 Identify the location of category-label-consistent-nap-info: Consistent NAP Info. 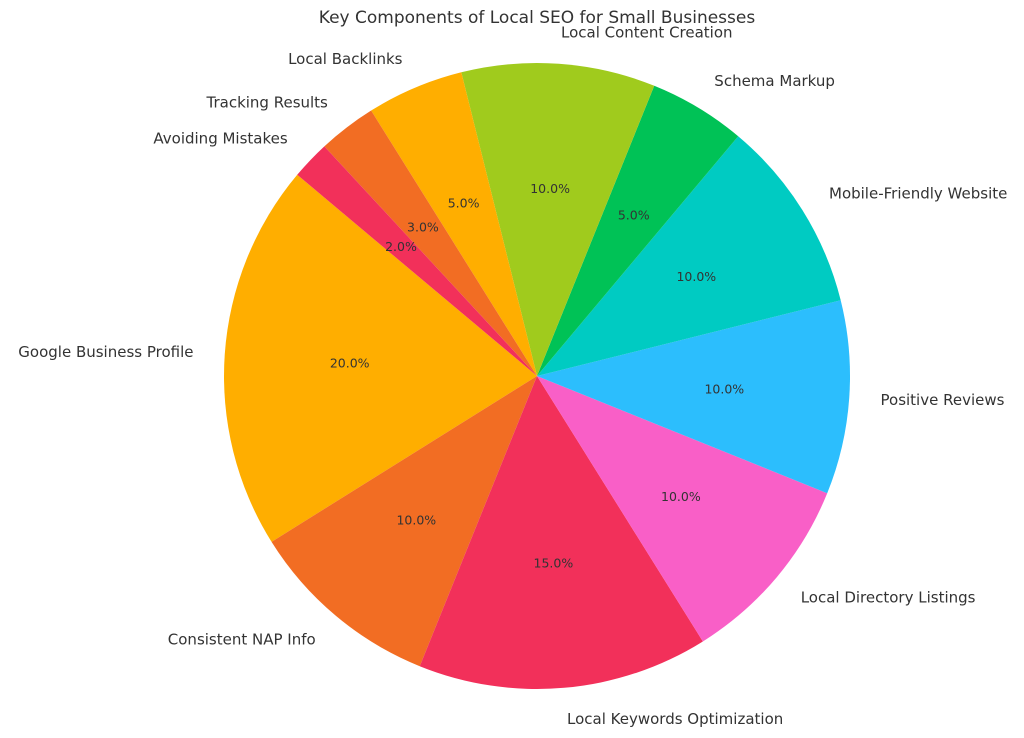
(242, 640).